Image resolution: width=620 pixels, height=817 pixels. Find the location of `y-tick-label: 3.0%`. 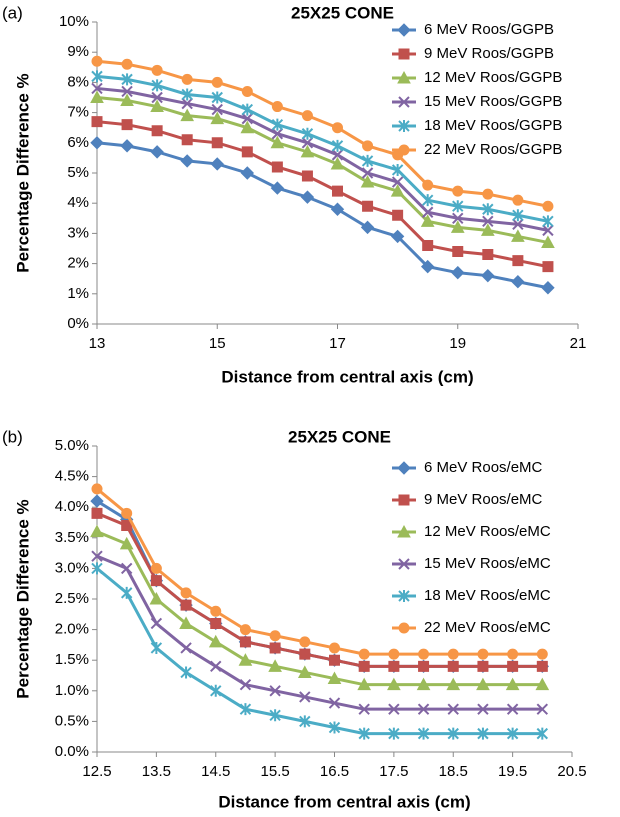

y-tick-label: 3.0% is located at coordinates (72, 567).